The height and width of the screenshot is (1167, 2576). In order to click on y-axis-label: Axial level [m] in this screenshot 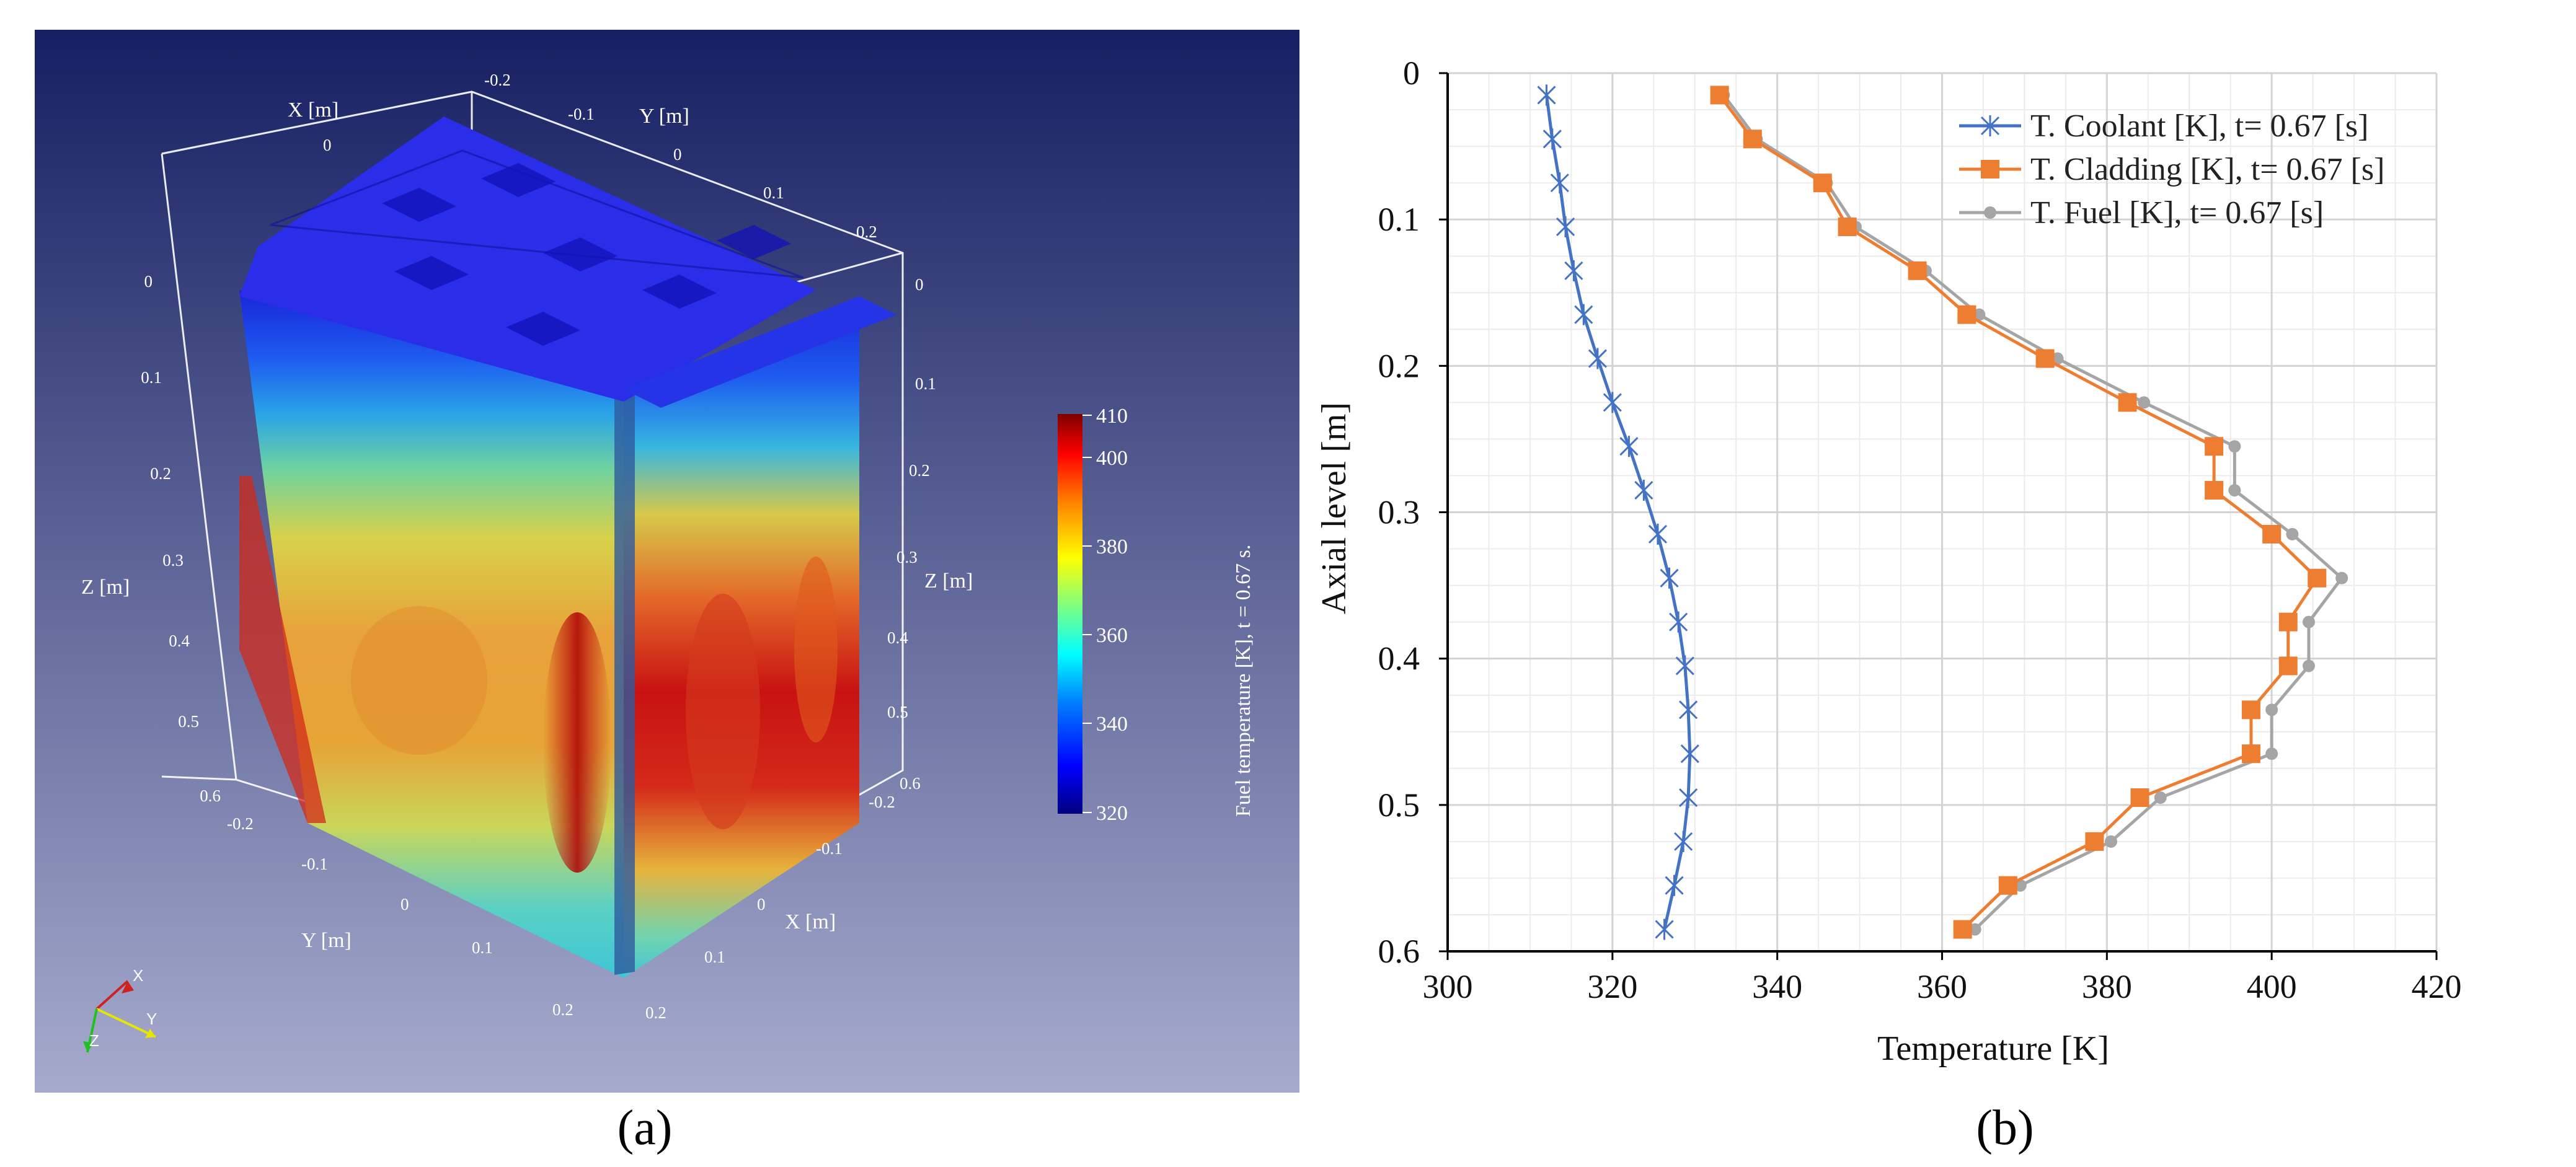, I will do `click(1334, 508)`.